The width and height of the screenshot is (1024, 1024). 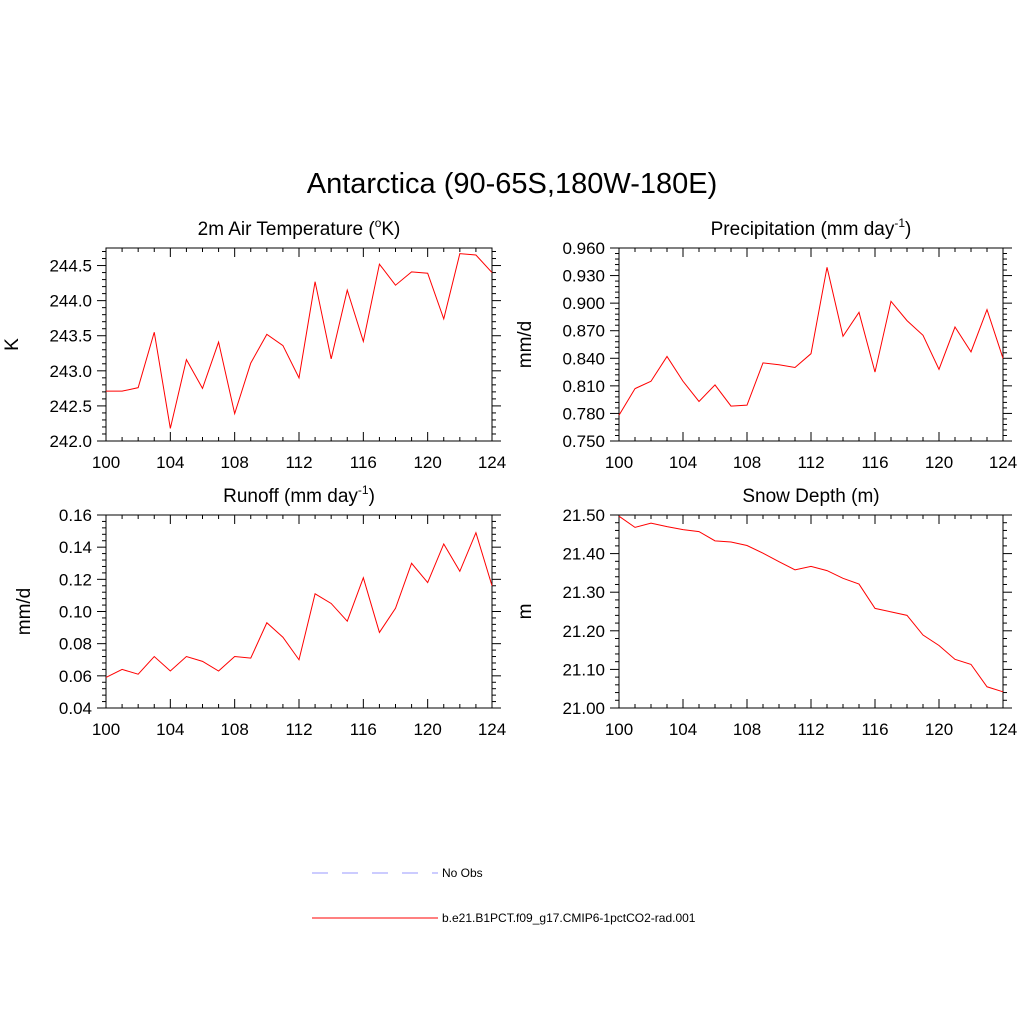 I want to click on y-tick-label: 0.12, so click(x=75, y=579).